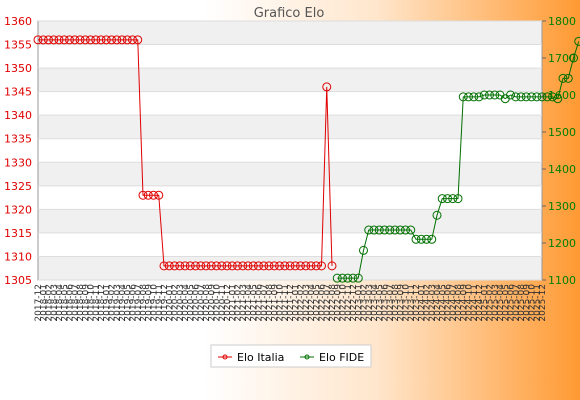 The width and height of the screenshot is (580, 400). I want to click on legend-label-italia: Elo Italia, so click(260, 357).